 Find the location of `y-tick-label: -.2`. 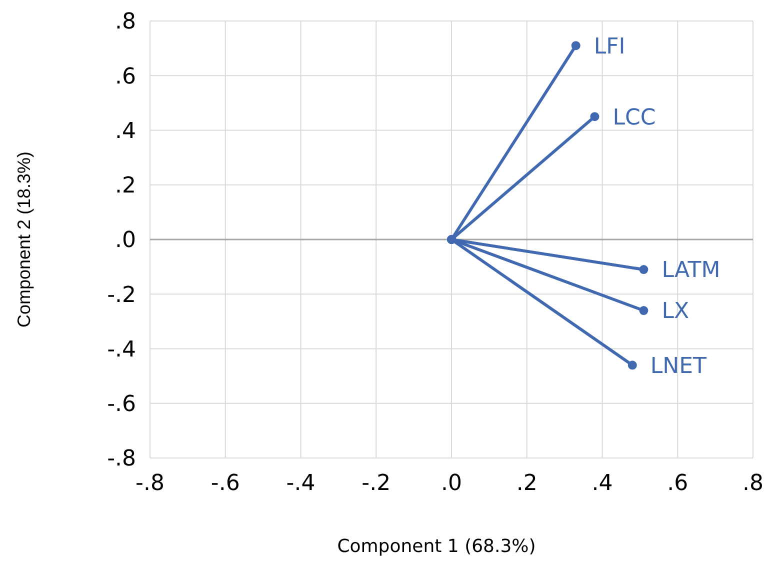

y-tick-label: -.2 is located at coordinates (121, 295).